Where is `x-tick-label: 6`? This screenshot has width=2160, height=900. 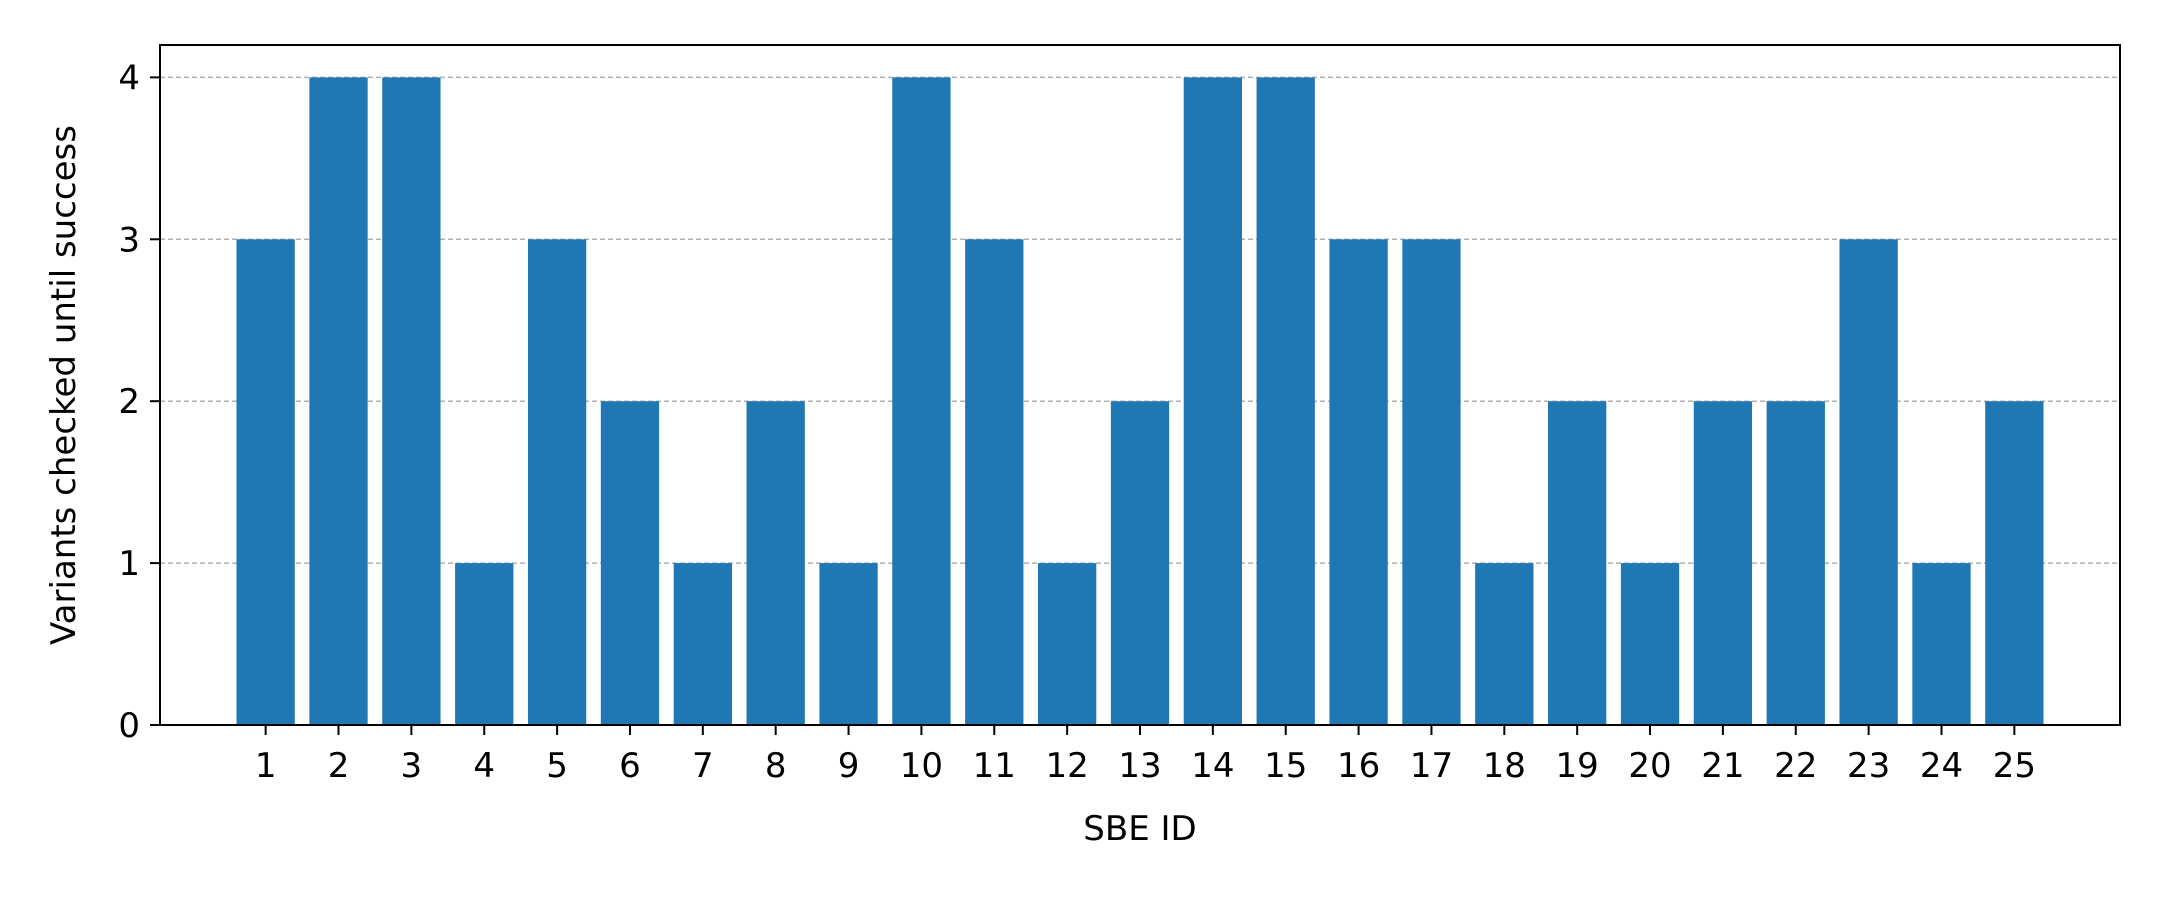
x-tick-label: 6 is located at coordinates (630, 766).